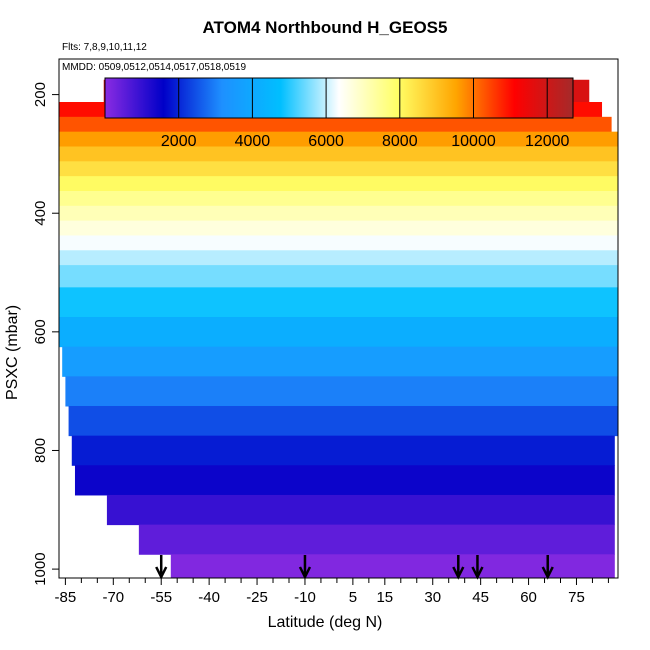 The width and height of the screenshot is (650, 650). What do you see at coordinates (40, 331) in the screenshot?
I see `y-tick-label: 600` at bounding box center [40, 331].